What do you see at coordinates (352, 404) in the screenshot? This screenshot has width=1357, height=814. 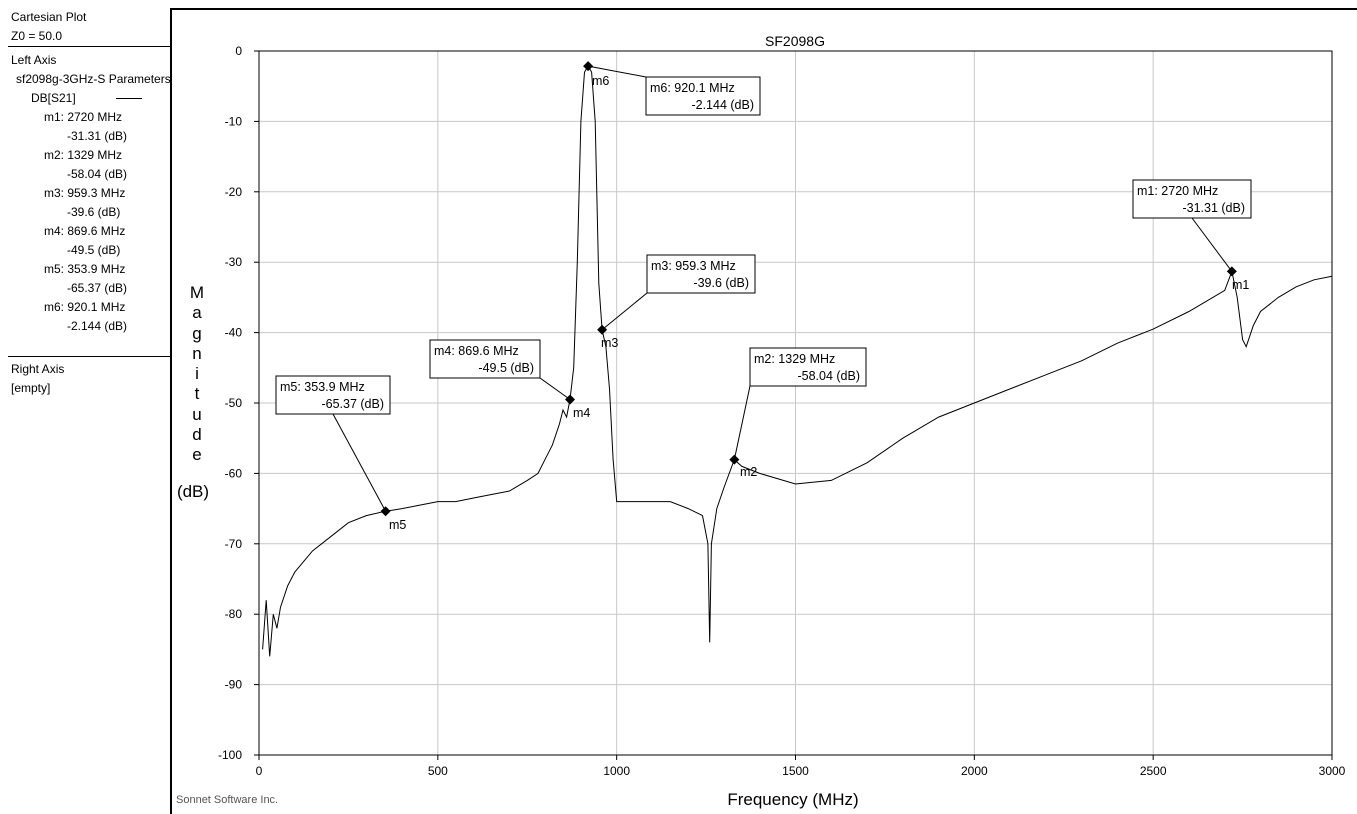 I see `marker-callout-value: -65.37 (dB)` at bounding box center [352, 404].